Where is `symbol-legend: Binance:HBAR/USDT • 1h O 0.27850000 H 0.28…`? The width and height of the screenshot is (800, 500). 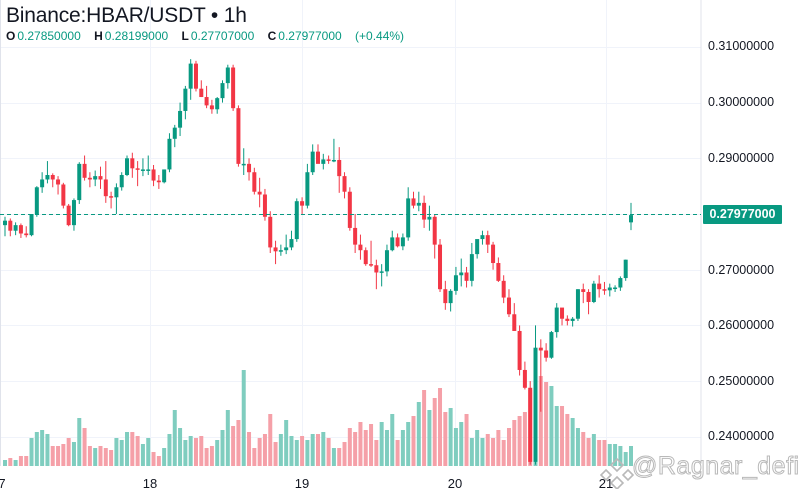 symbol-legend: Binance:HBAR/USDT • 1h O 0.27850000 H 0.28… is located at coordinates (205, 23).